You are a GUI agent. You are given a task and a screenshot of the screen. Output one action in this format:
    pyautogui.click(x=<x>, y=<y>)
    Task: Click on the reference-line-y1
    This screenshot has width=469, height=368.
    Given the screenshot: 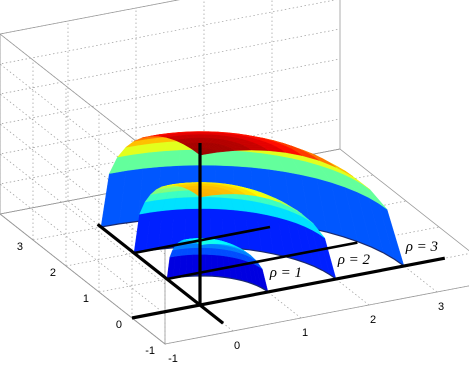 What is the action you would take?
    pyautogui.click(x=262, y=261)
    